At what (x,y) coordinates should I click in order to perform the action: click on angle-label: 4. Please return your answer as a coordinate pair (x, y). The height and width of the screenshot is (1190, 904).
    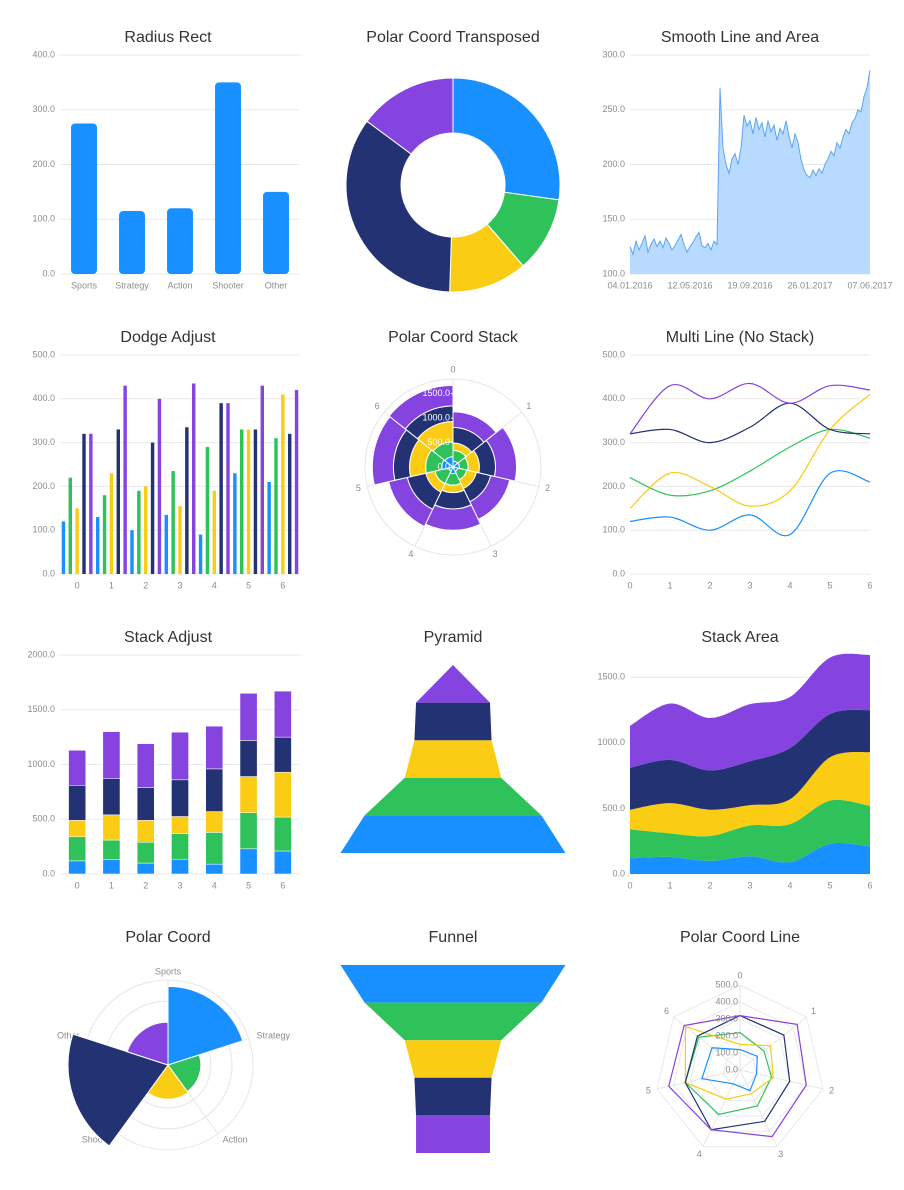
    Looking at the image, I should click on (699, 1154).